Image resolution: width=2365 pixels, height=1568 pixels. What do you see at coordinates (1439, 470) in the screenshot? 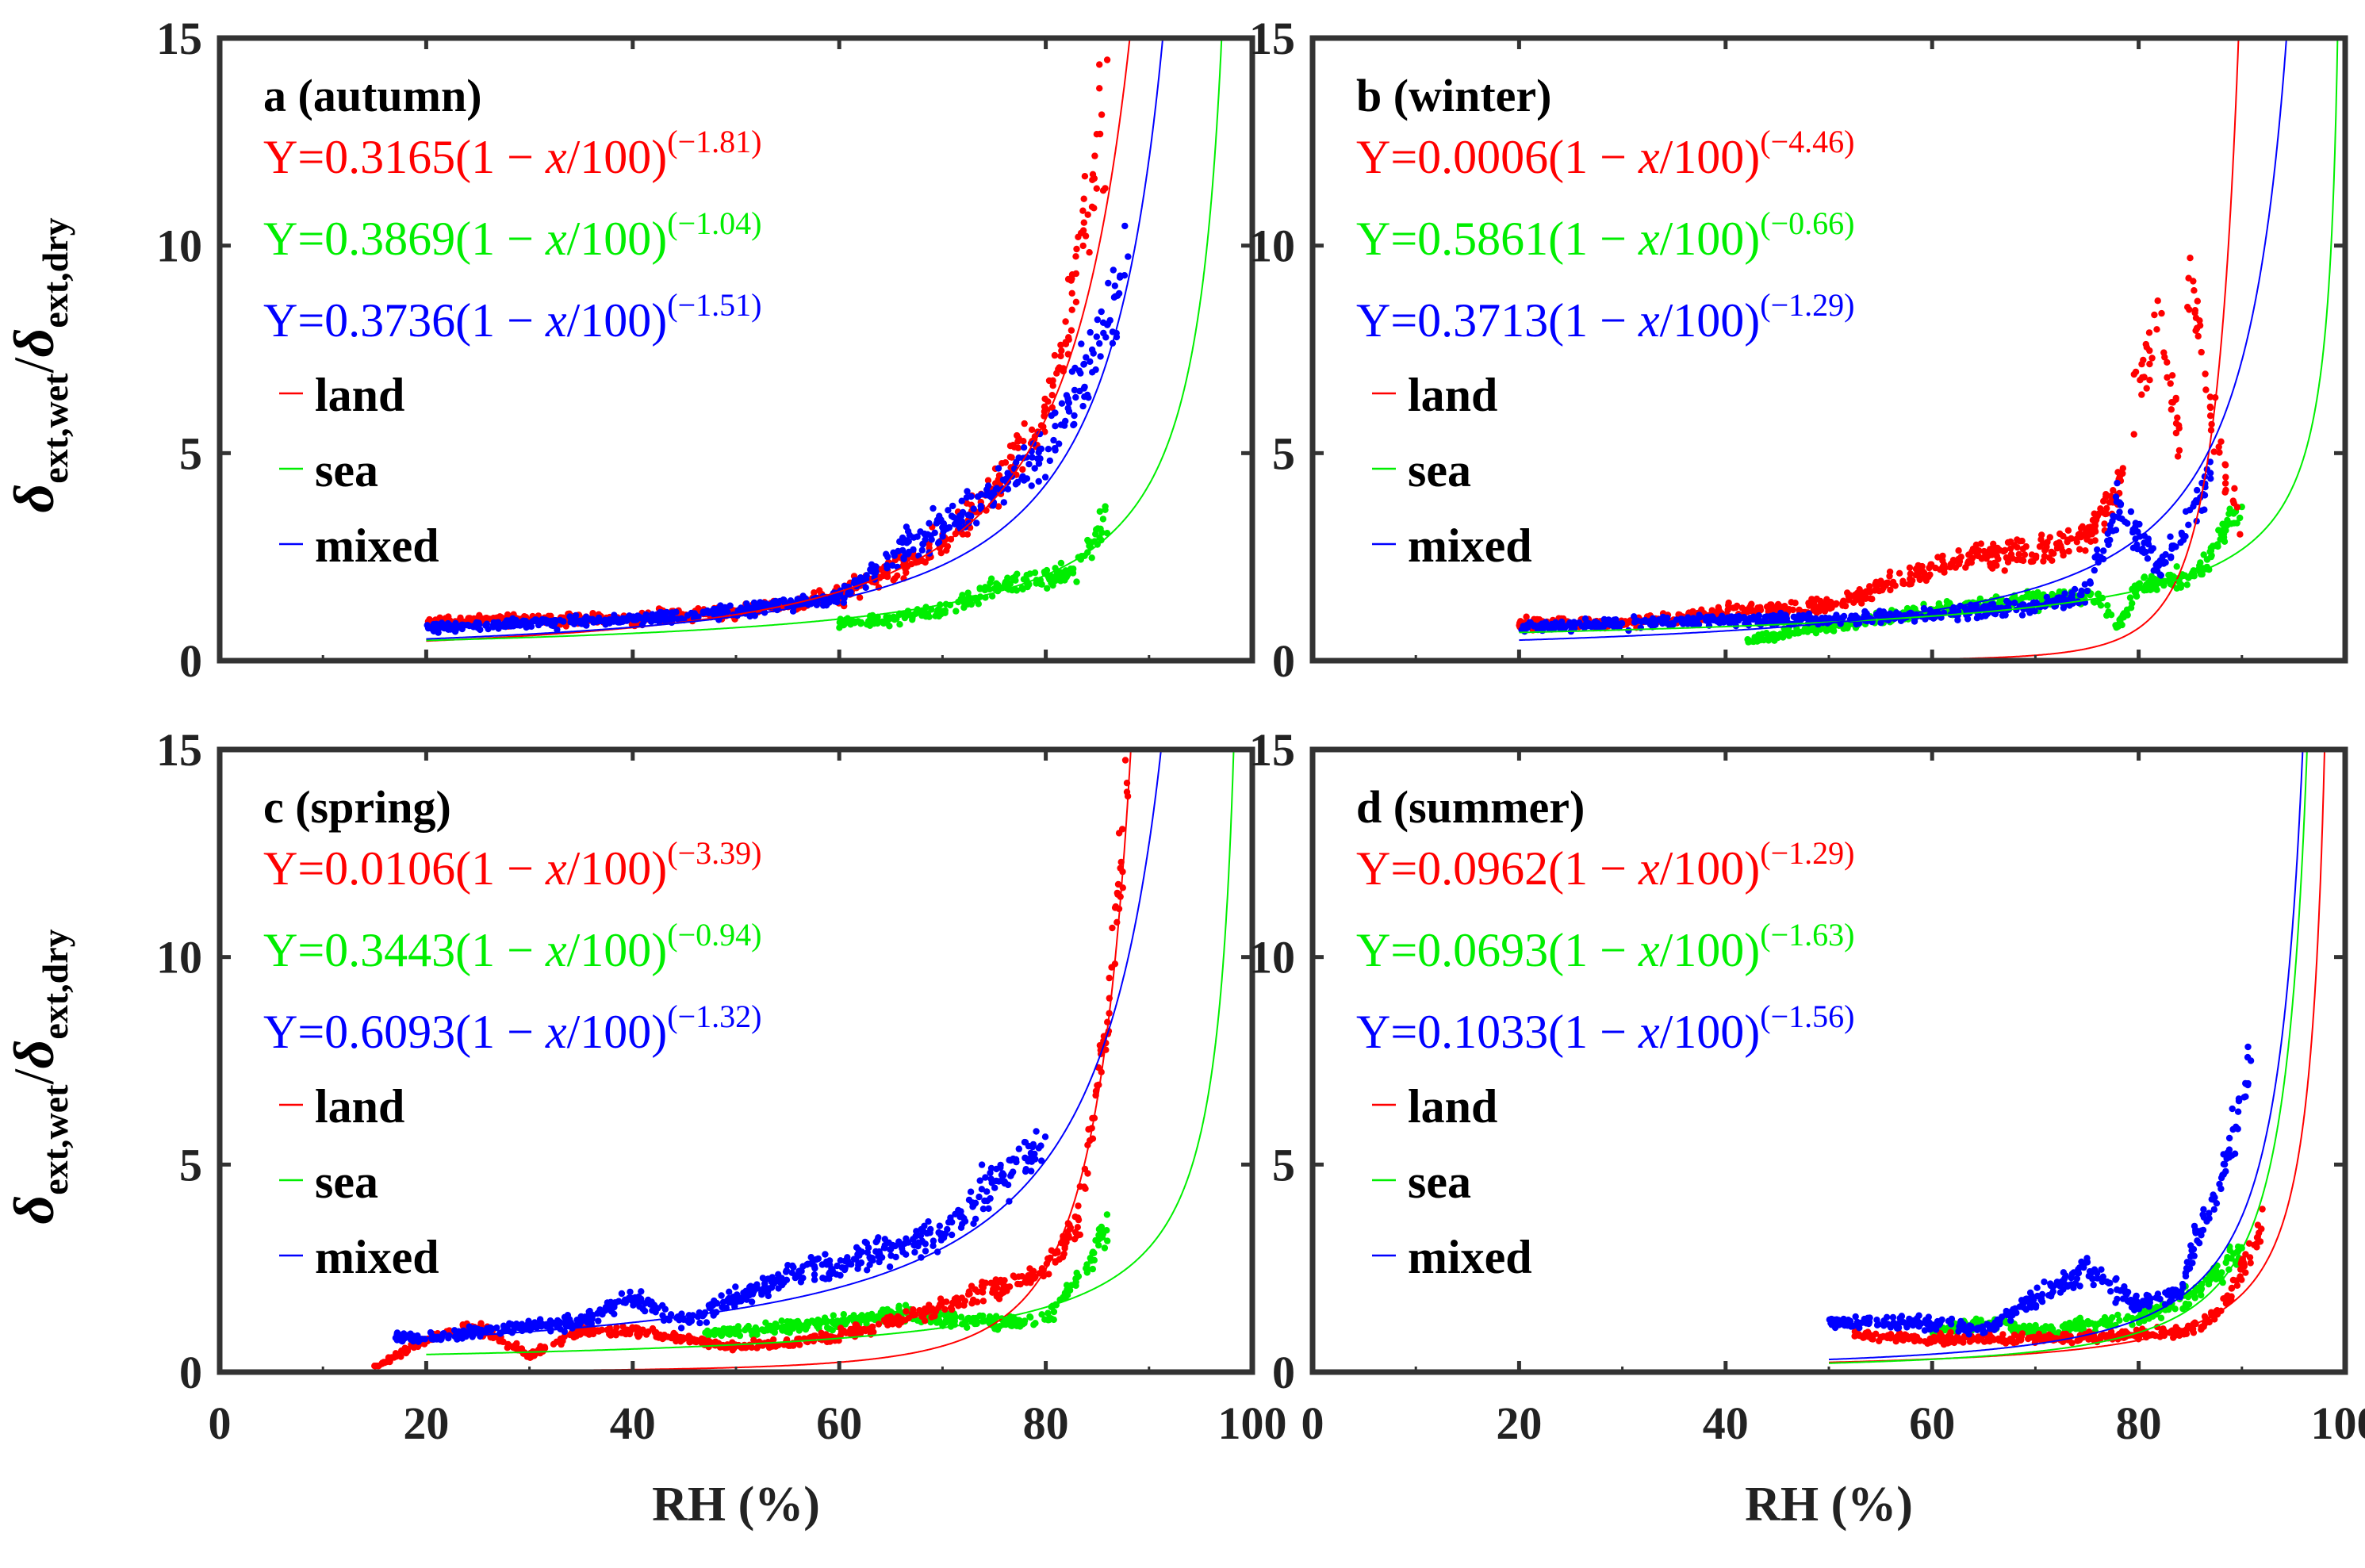
I see `legend-label-sea: sea` at bounding box center [1439, 470].